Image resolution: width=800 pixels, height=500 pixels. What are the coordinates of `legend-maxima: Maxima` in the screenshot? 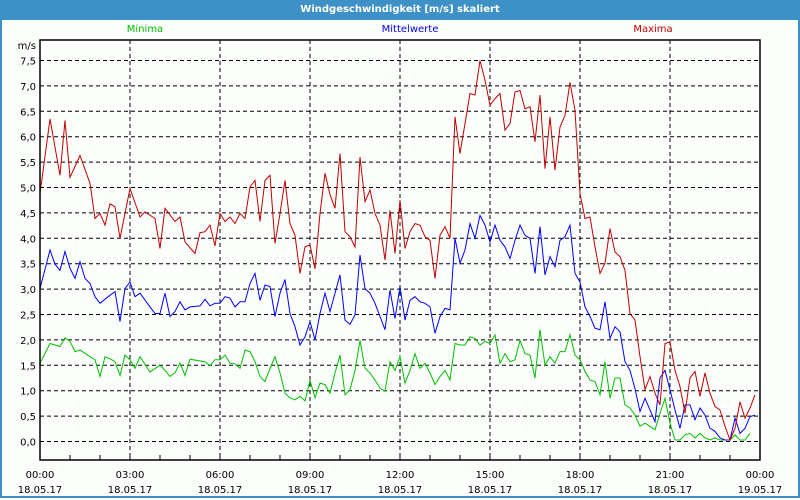 It's located at (653, 29).